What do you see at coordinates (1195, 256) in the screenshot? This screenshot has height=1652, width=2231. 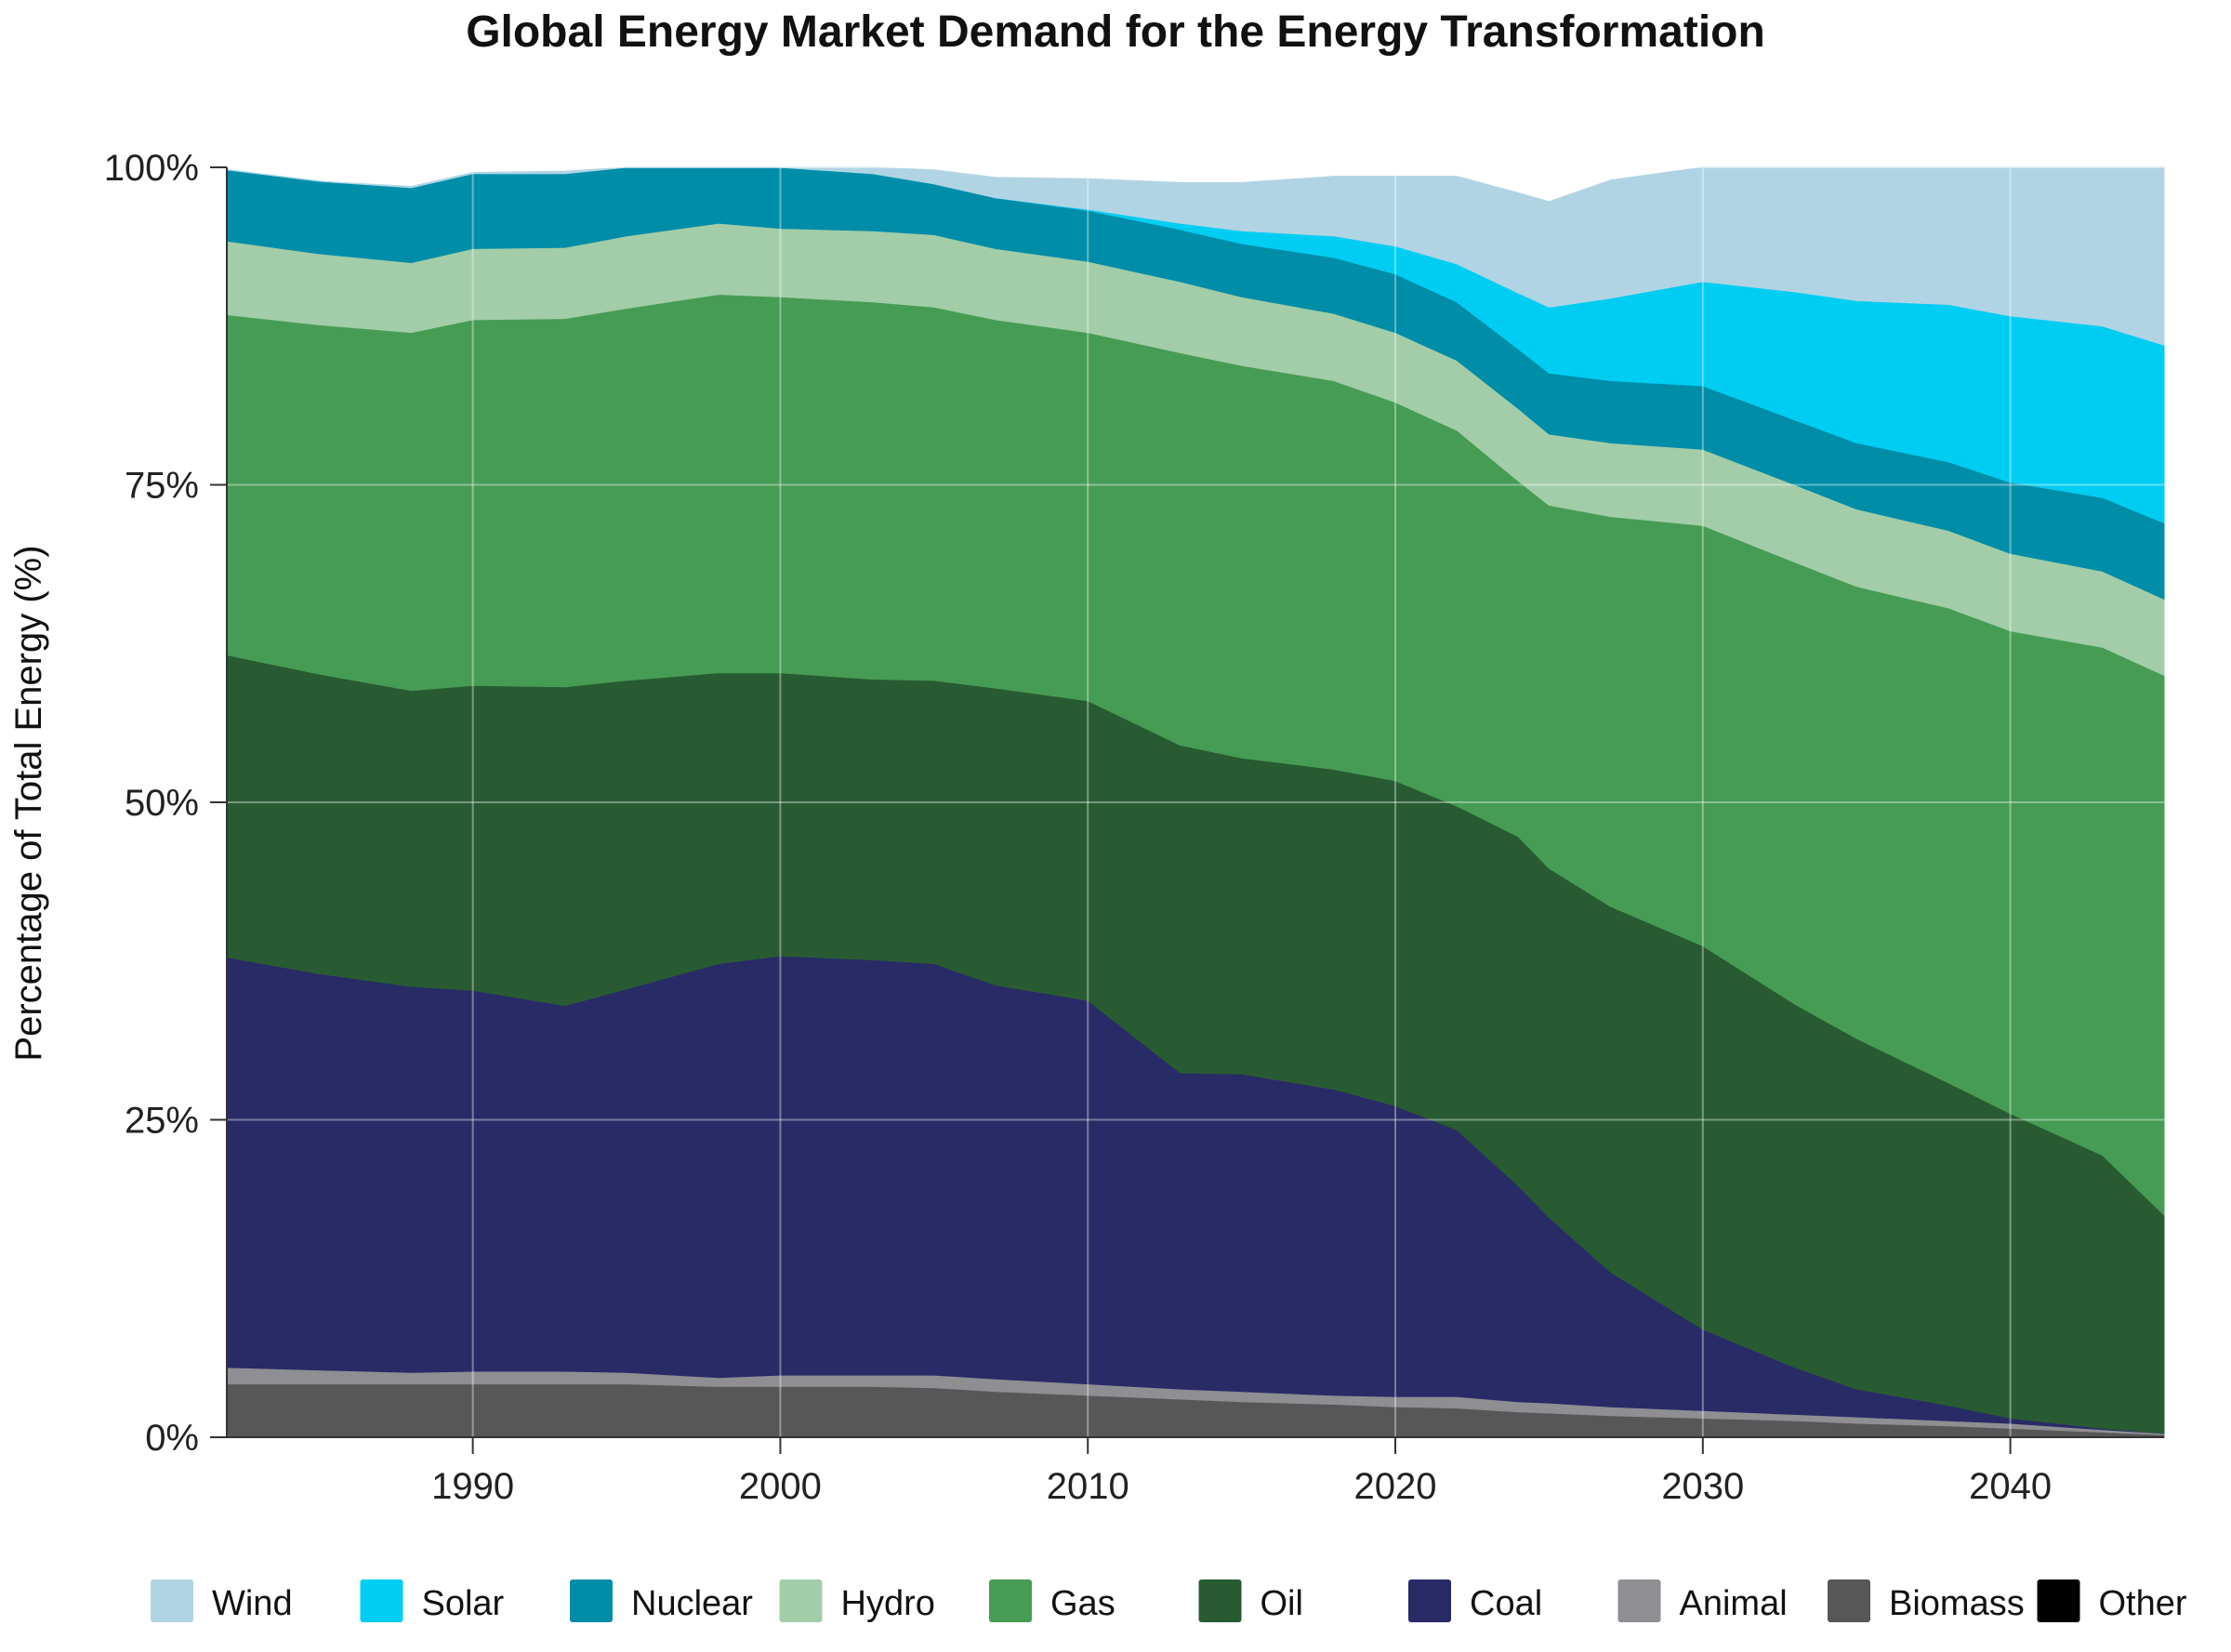 I see `area-wind` at bounding box center [1195, 256].